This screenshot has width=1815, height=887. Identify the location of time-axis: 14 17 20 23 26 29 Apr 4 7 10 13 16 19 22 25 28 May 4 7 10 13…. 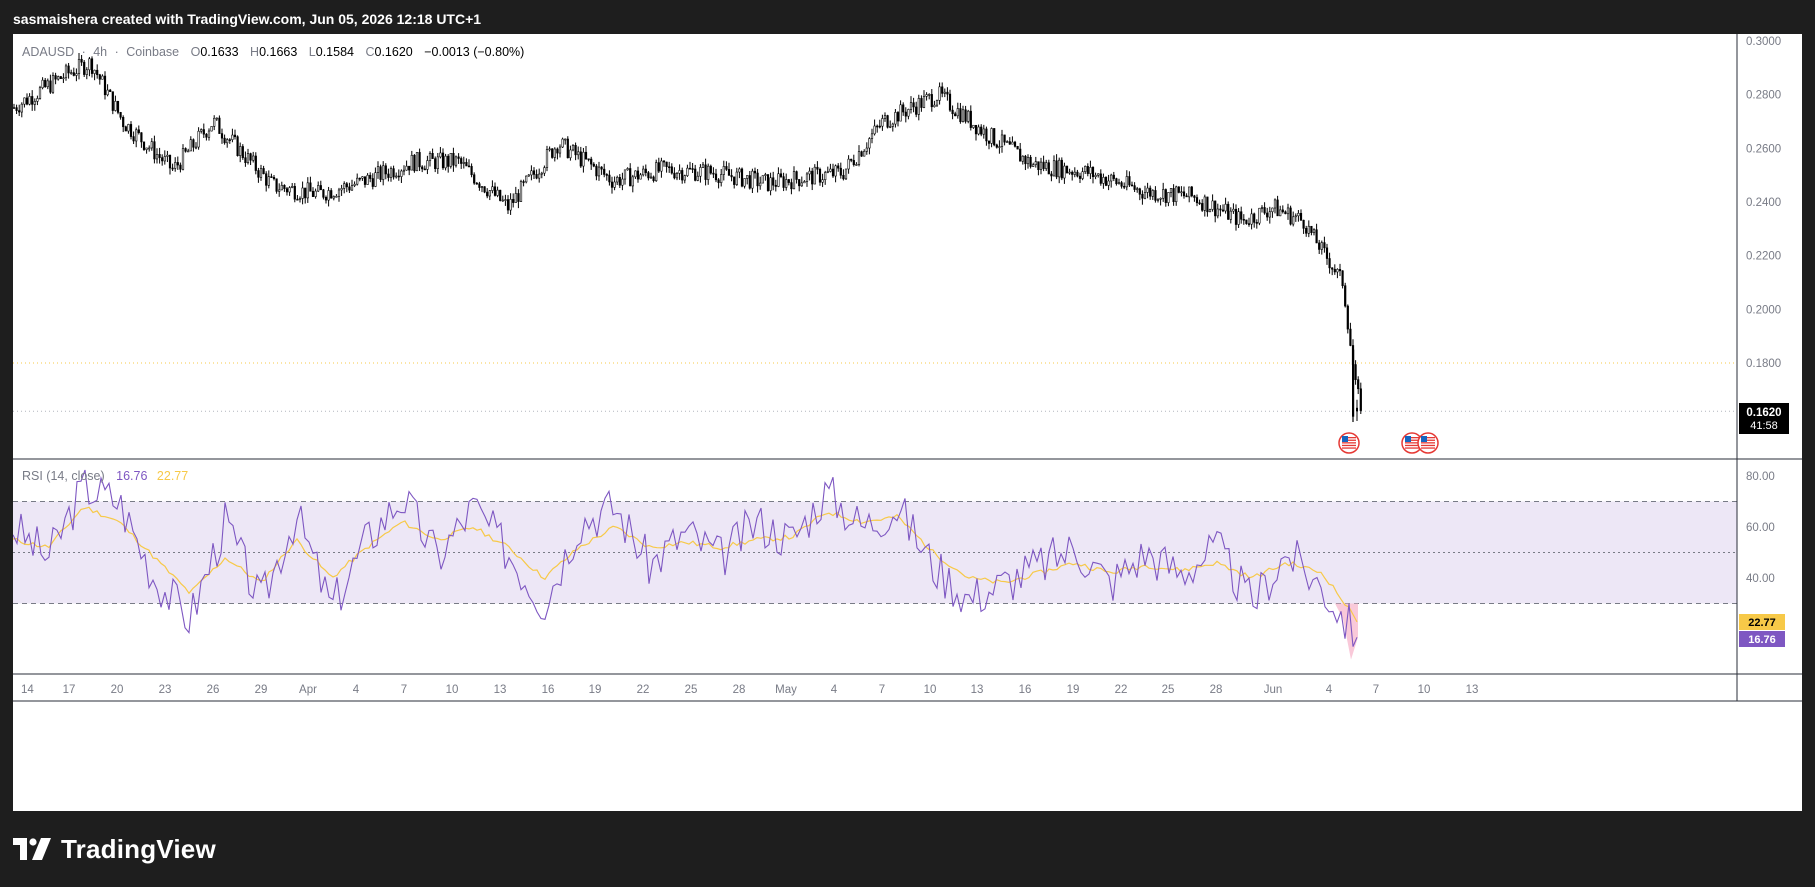
(749, 690).